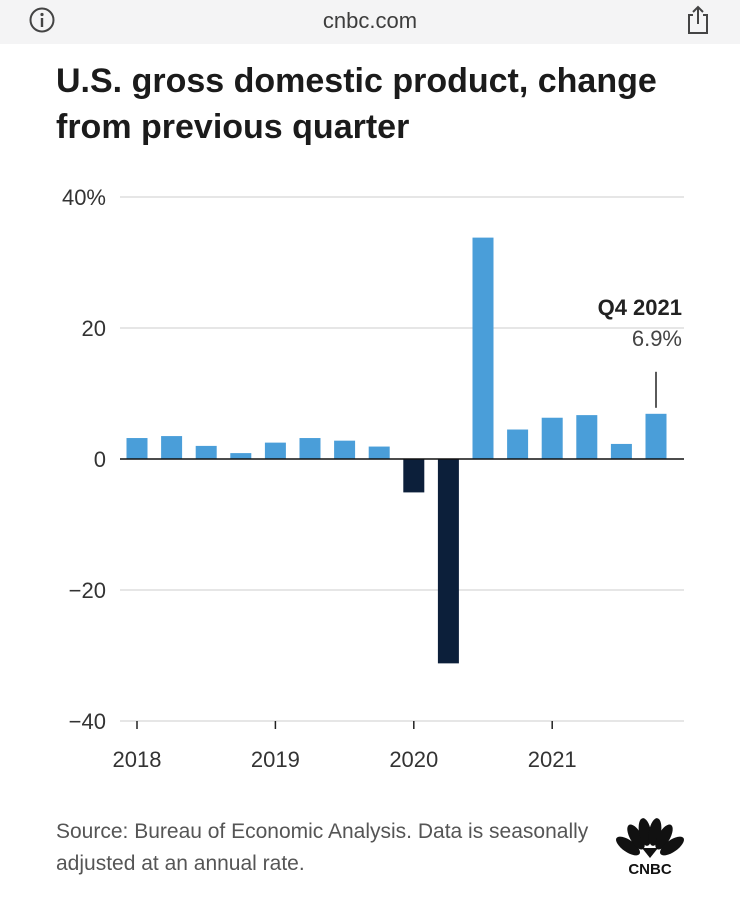 The height and width of the screenshot is (923, 740). Describe the element at coordinates (100, 459) in the screenshot. I see `y-tick-label: 0` at that location.